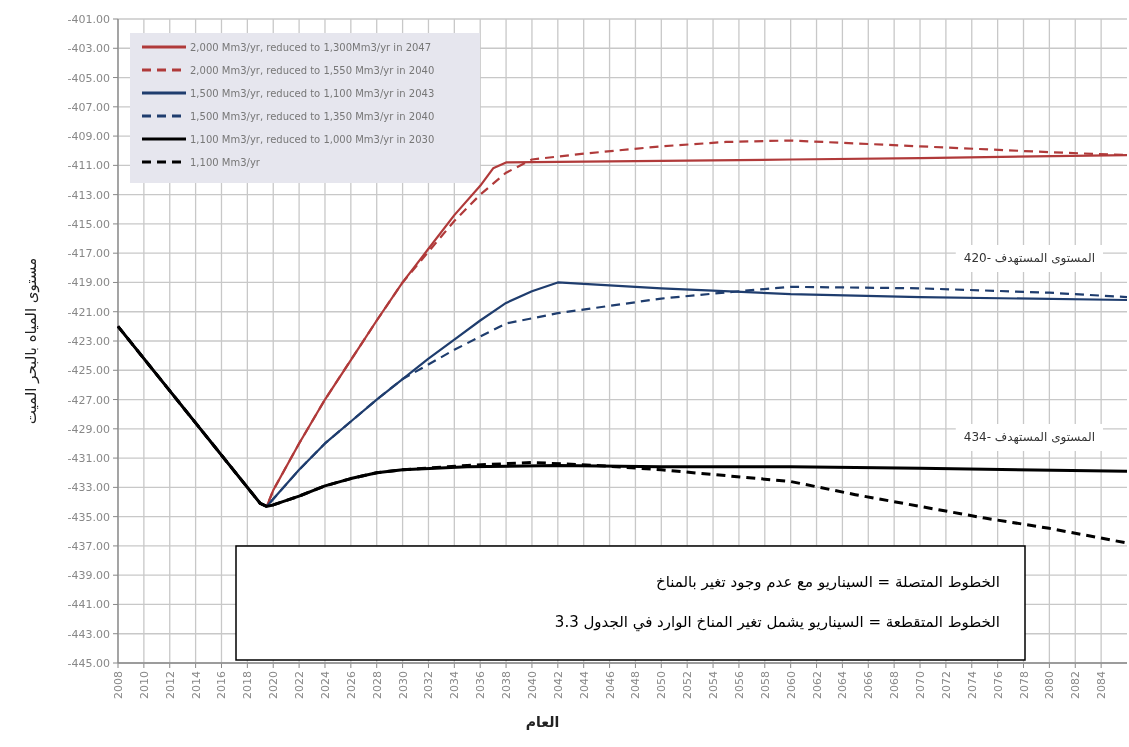 This screenshot has width=1129, height=747. Describe the element at coordinates (225, 162) in the screenshot. I see `legend-label: 1,100 Mm3/yr` at that location.